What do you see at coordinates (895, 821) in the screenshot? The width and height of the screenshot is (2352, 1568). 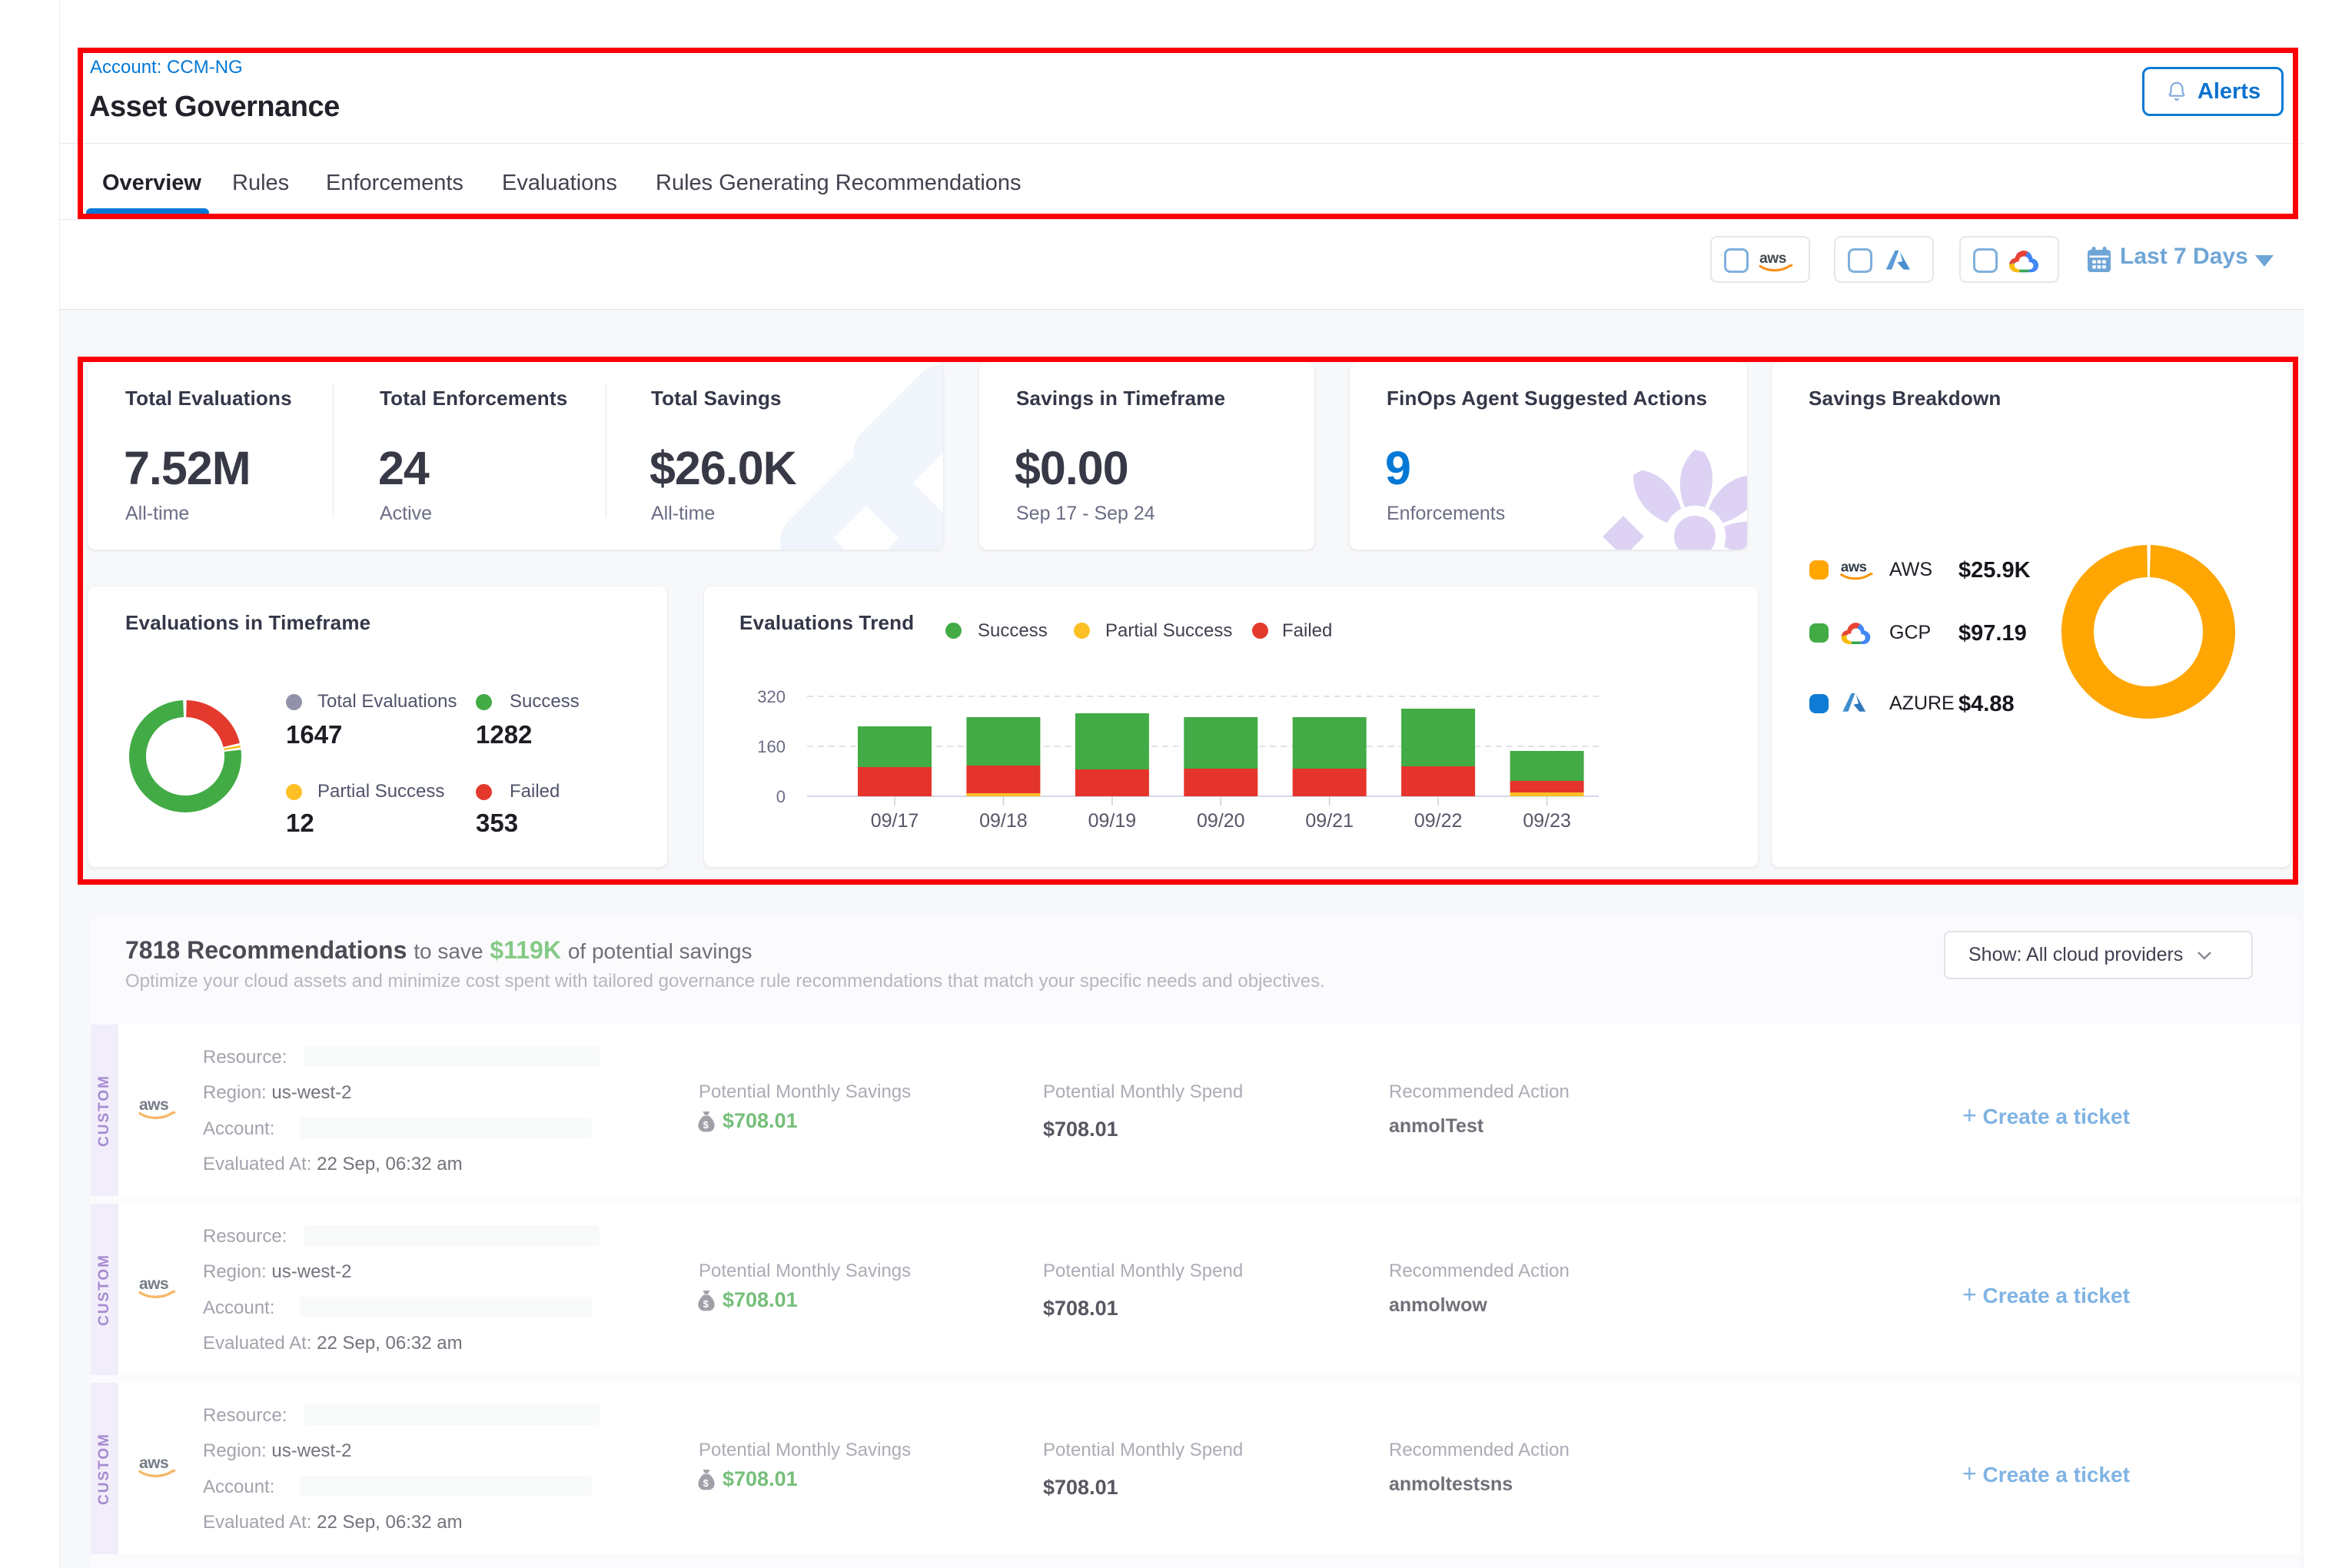 I see `svg-text: 09/17` at bounding box center [895, 821].